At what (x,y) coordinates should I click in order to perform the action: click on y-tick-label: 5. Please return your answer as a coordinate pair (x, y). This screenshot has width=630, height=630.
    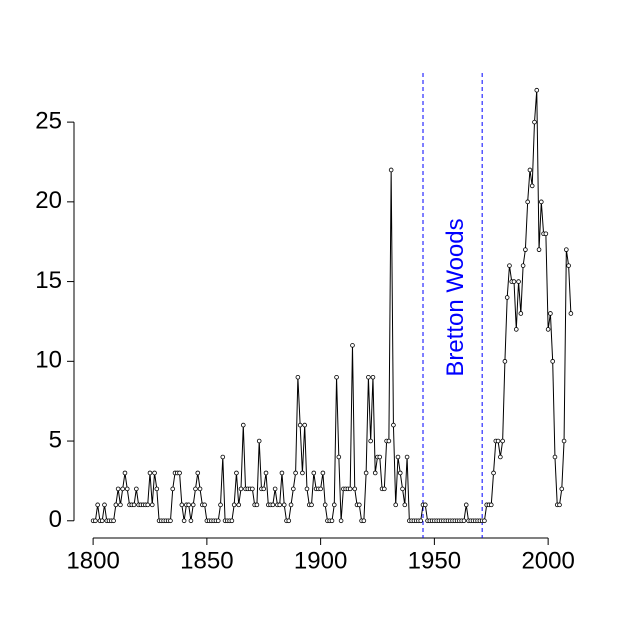
    Looking at the image, I should click on (55, 439).